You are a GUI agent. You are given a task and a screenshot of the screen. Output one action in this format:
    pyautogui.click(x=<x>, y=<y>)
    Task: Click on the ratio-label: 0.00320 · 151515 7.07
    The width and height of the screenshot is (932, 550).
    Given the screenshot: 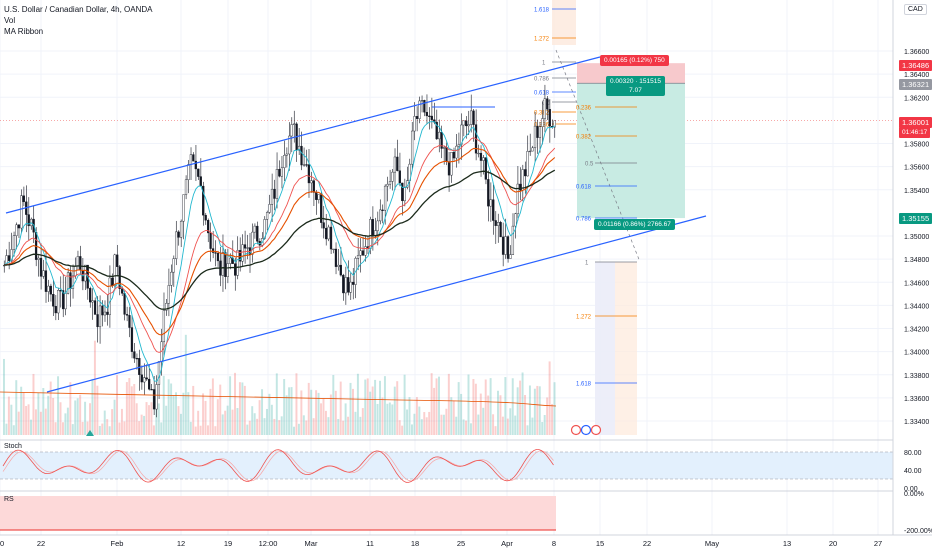 What is the action you would take?
    pyautogui.click(x=635, y=86)
    